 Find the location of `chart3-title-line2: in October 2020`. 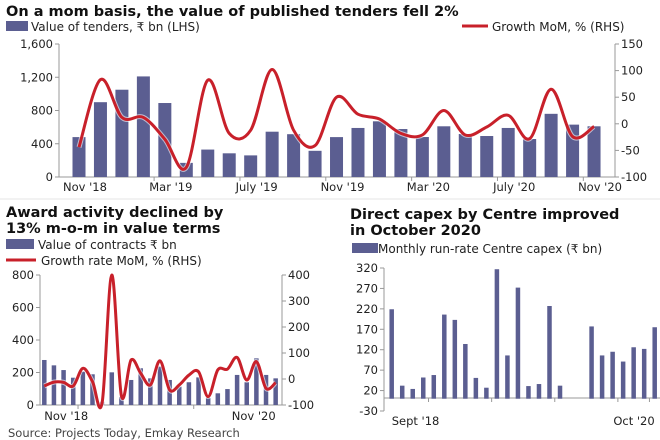

chart3-title-line2: in October 2020 is located at coordinates (415, 231).